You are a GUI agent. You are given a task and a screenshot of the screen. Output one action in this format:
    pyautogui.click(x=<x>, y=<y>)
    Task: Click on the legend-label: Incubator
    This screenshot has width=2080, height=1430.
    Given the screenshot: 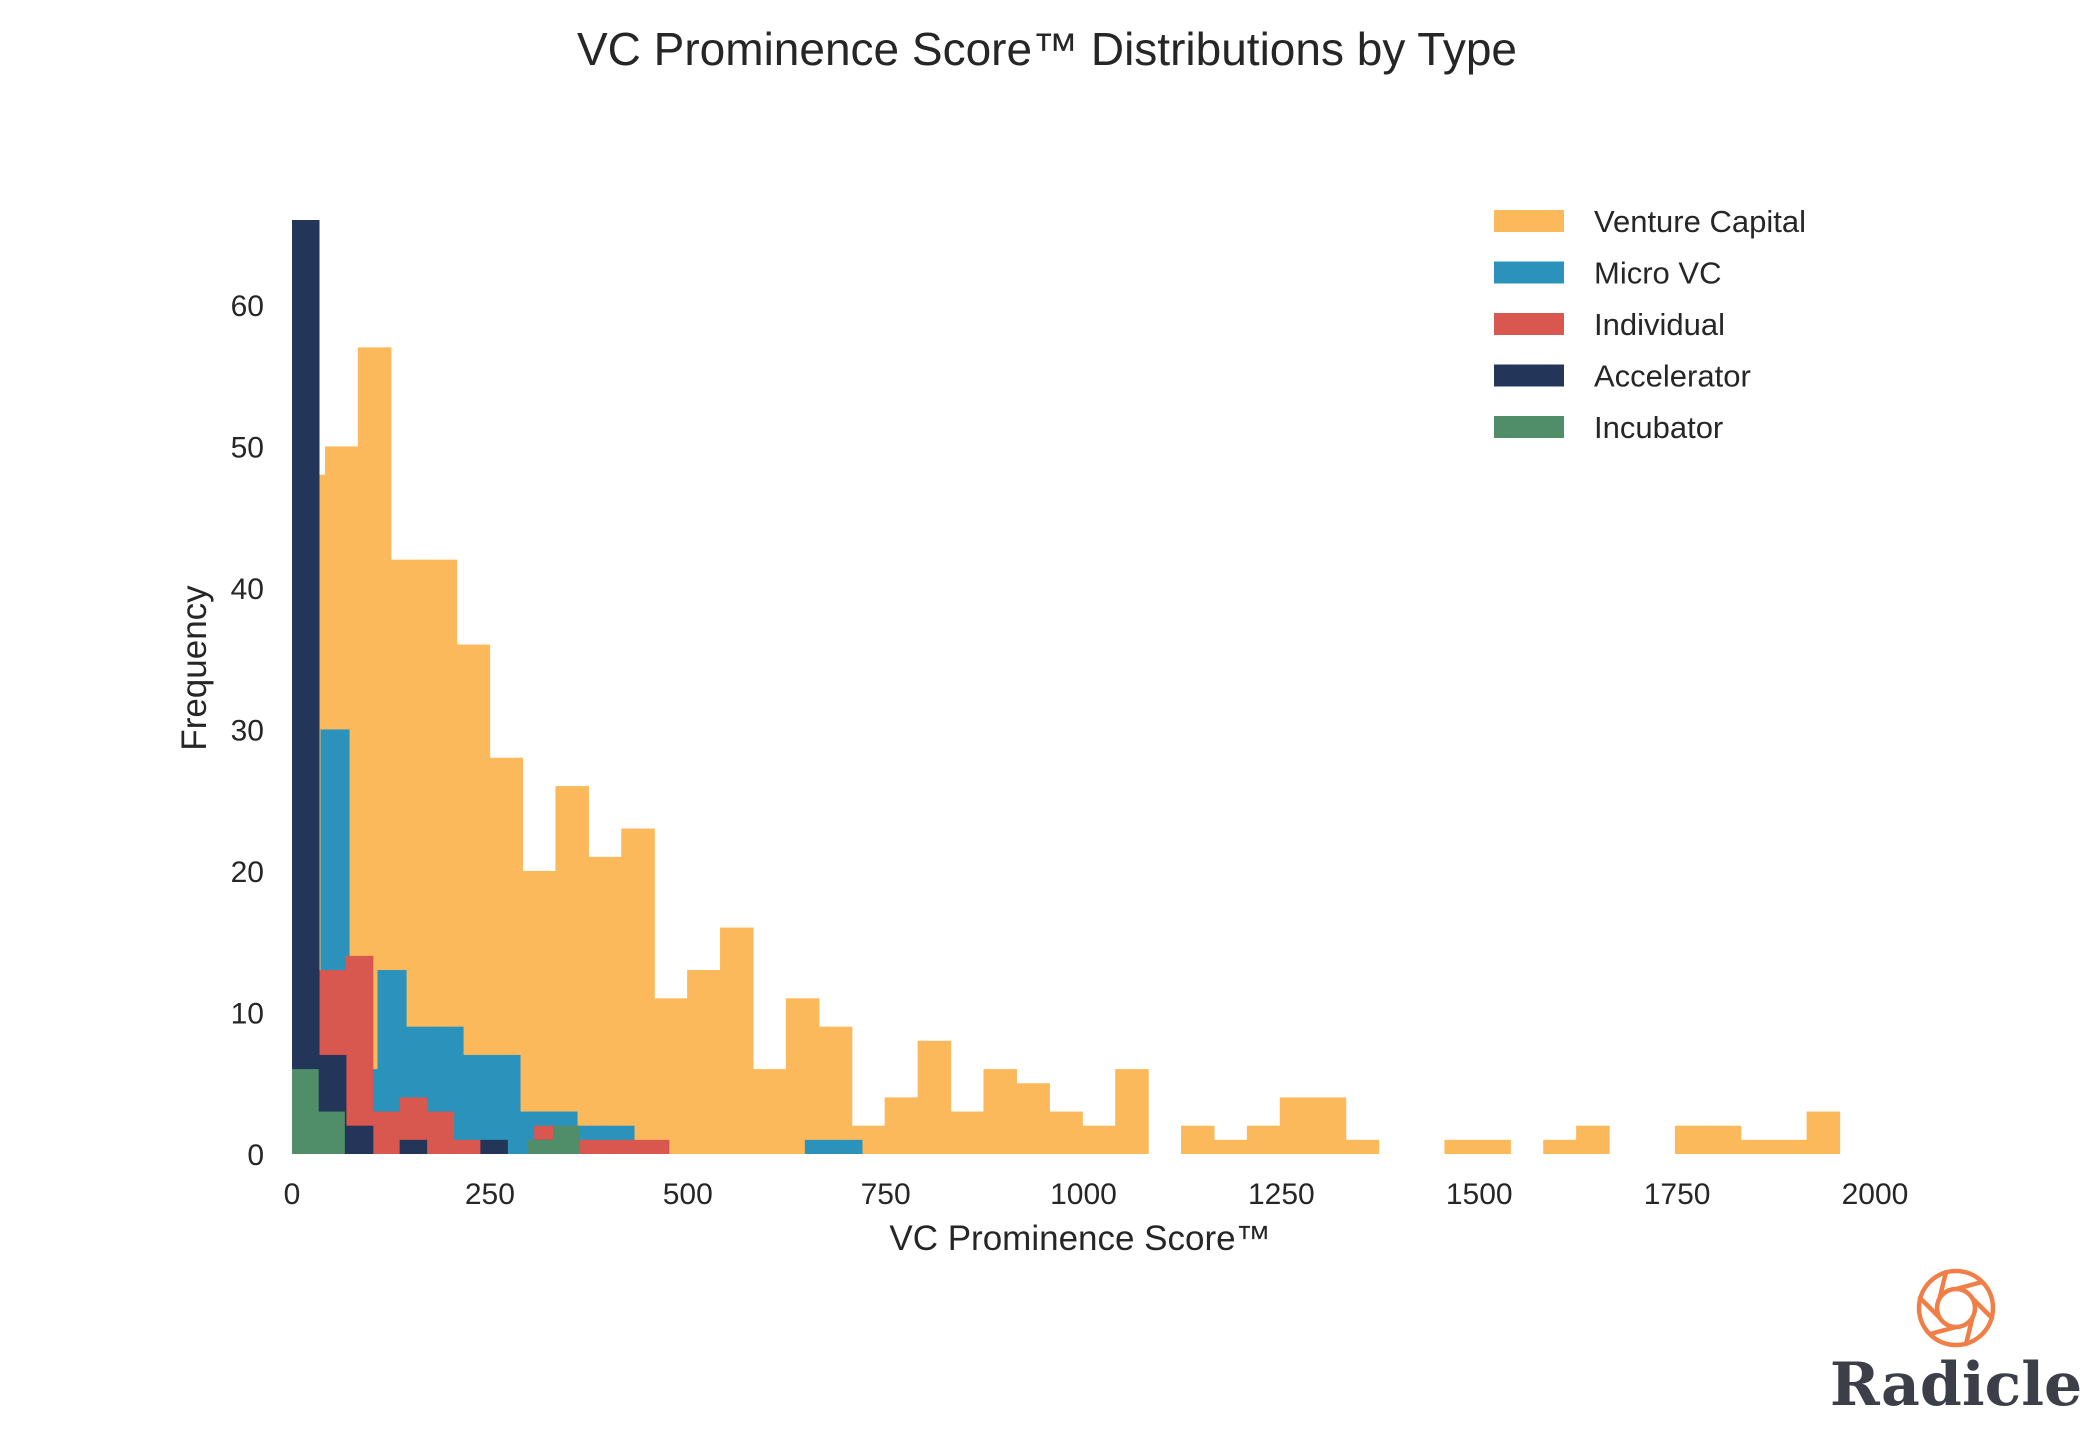 What is the action you would take?
    pyautogui.click(x=1658, y=427)
    